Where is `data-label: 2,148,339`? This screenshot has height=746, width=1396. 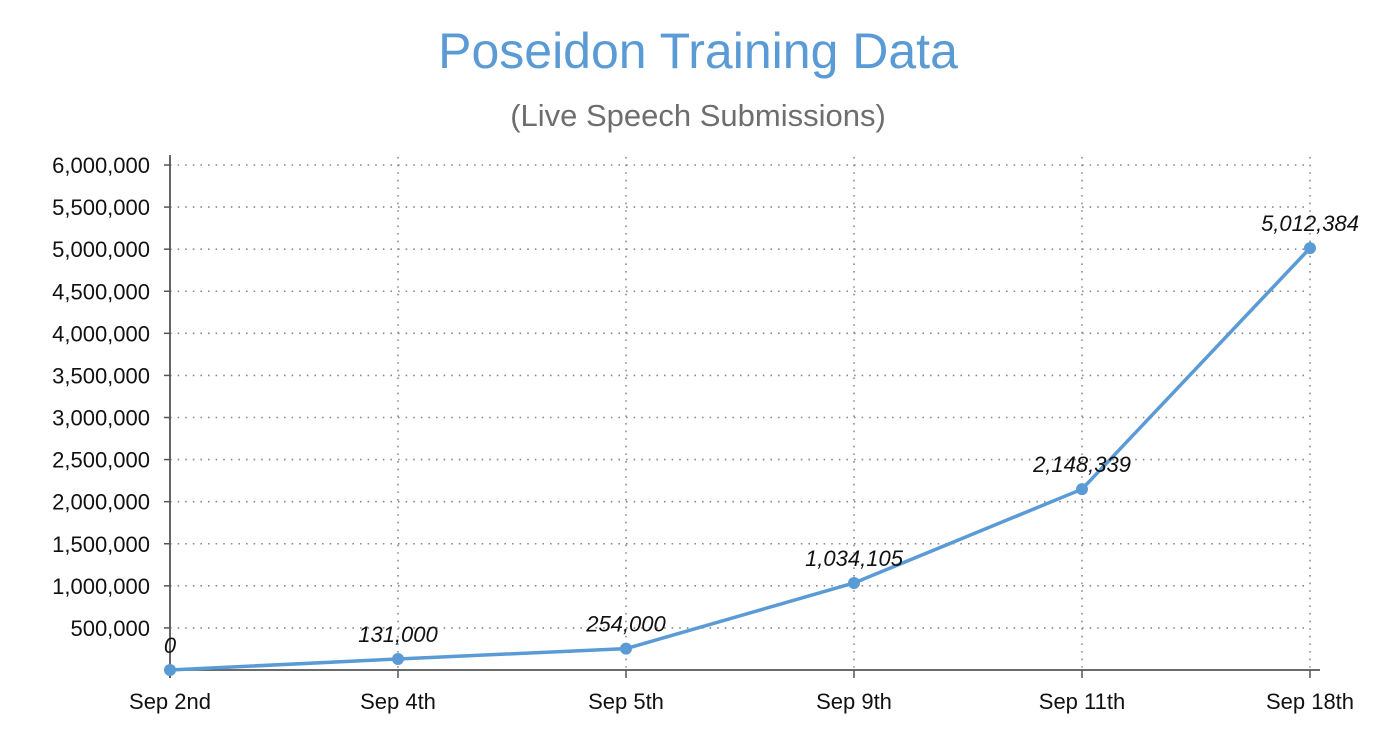
data-label: 2,148,339 is located at coordinates (1081, 464).